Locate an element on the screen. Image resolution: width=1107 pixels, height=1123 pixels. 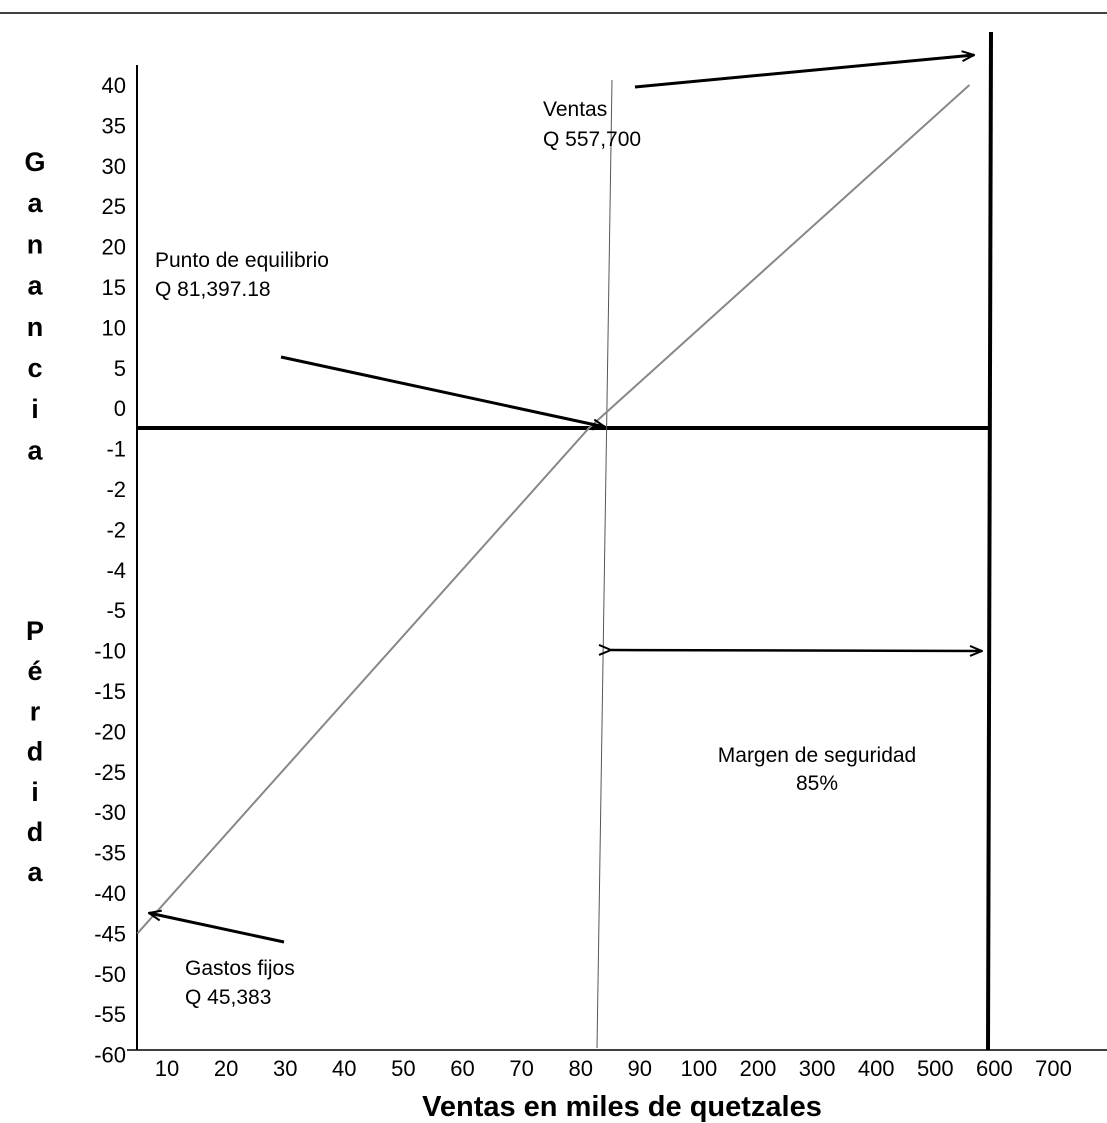
y-tick-label: 0 is located at coordinates (120, 408).